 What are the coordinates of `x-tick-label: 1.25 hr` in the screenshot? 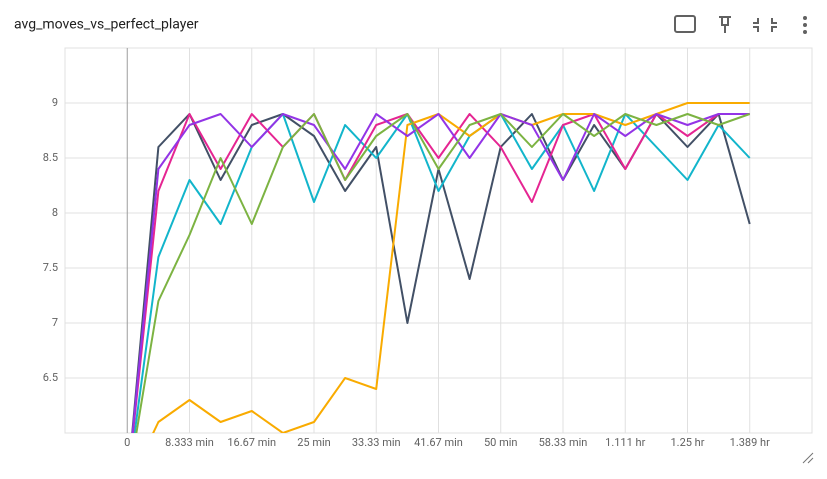 It's located at (688, 442).